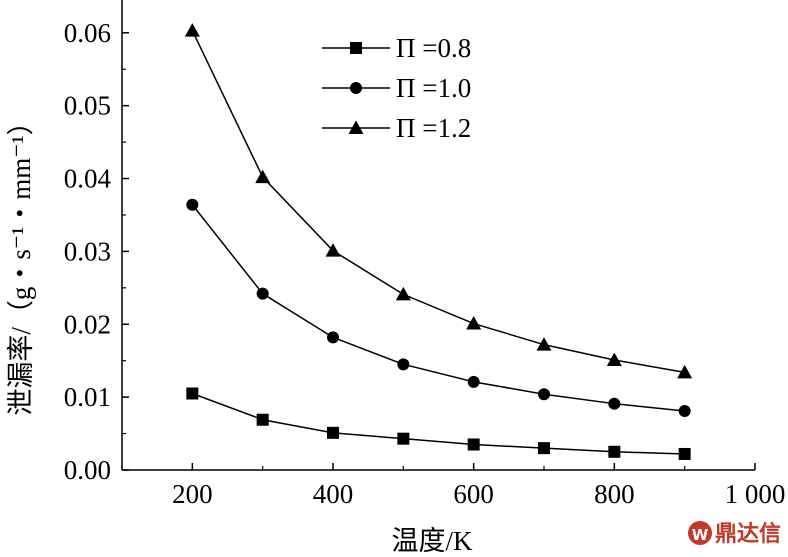 The width and height of the screenshot is (788, 557). Describe the element at coordinates (433, 541) in the screenshot. I see `x-axis-label: 温度/K` at that location.